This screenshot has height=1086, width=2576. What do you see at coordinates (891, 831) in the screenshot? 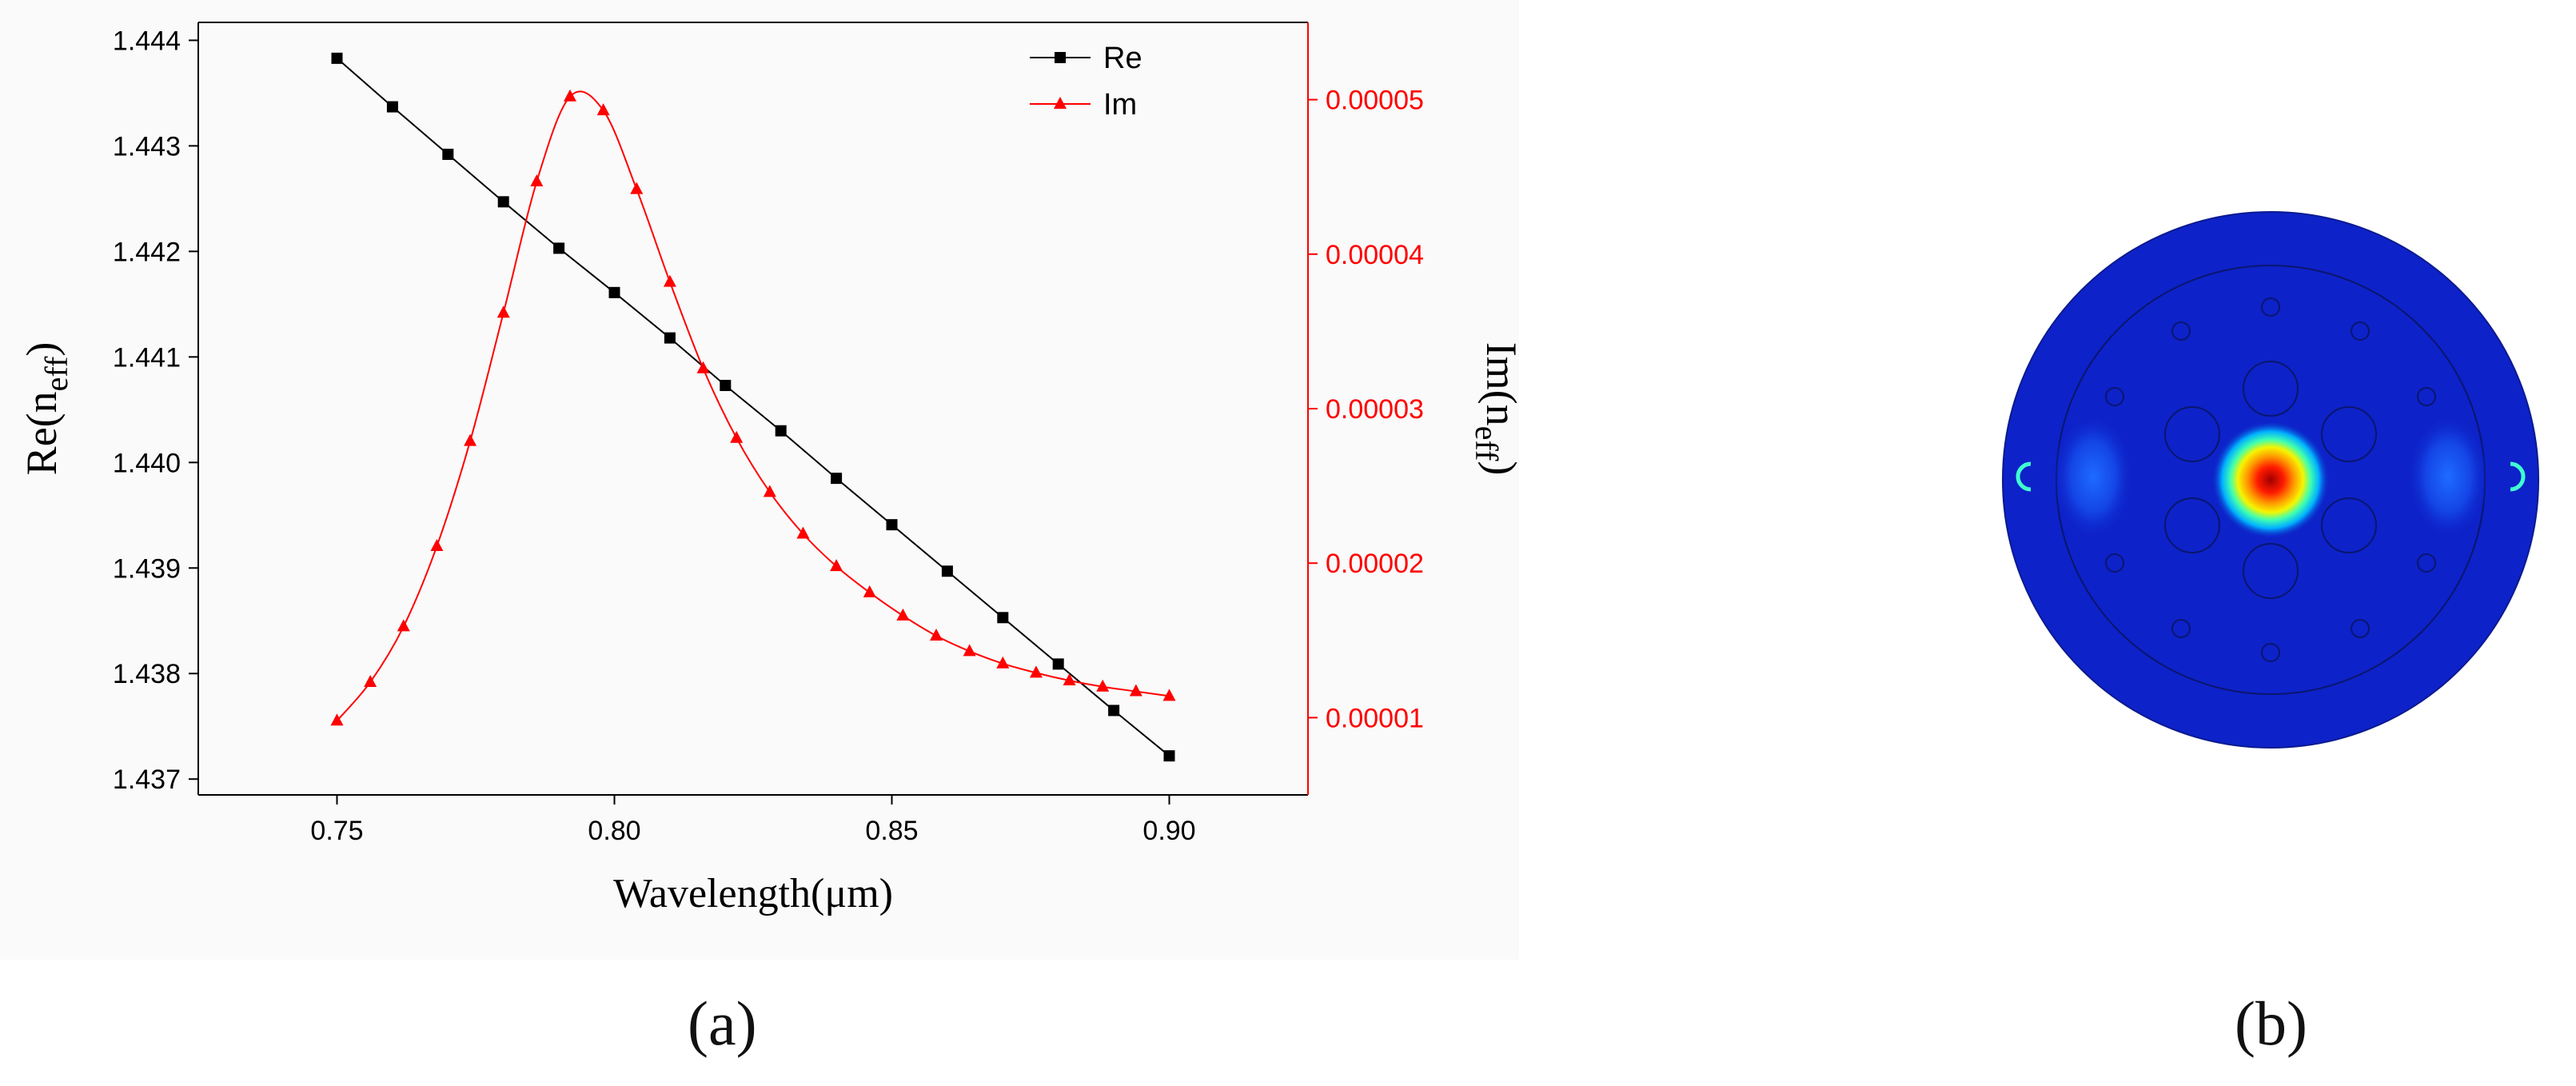
I see `x-tick-label: 0.85` at bounding box center [891, 831].